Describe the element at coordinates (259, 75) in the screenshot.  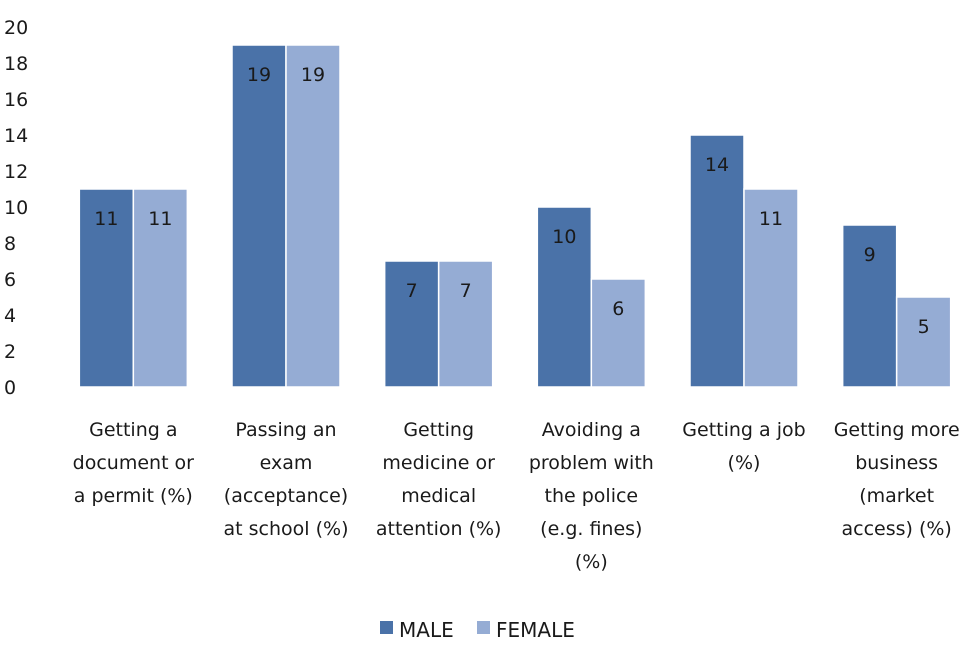
I see `data-label-male-1: 19` at that location.